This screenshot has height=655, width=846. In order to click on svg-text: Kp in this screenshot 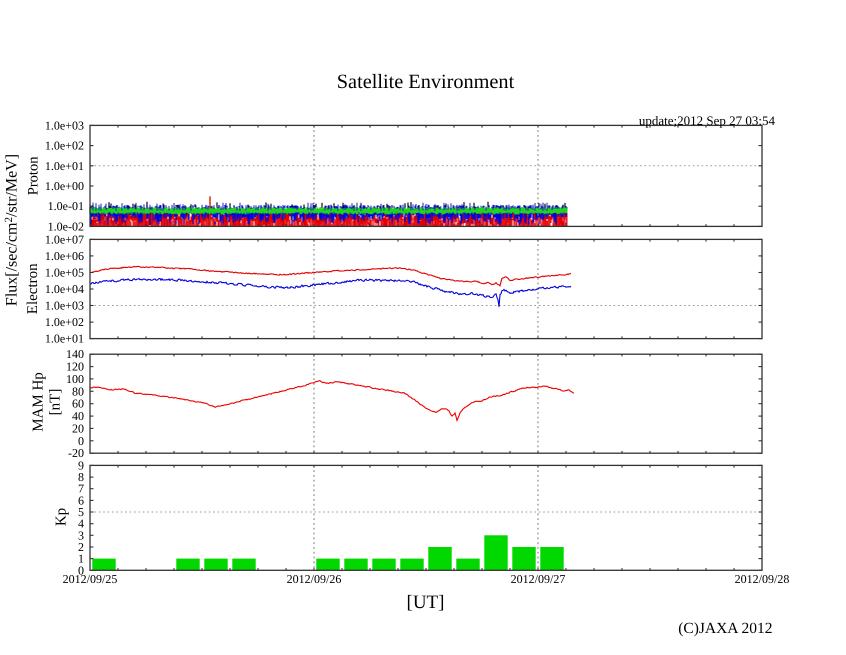, I will do `click(62, 517)`.